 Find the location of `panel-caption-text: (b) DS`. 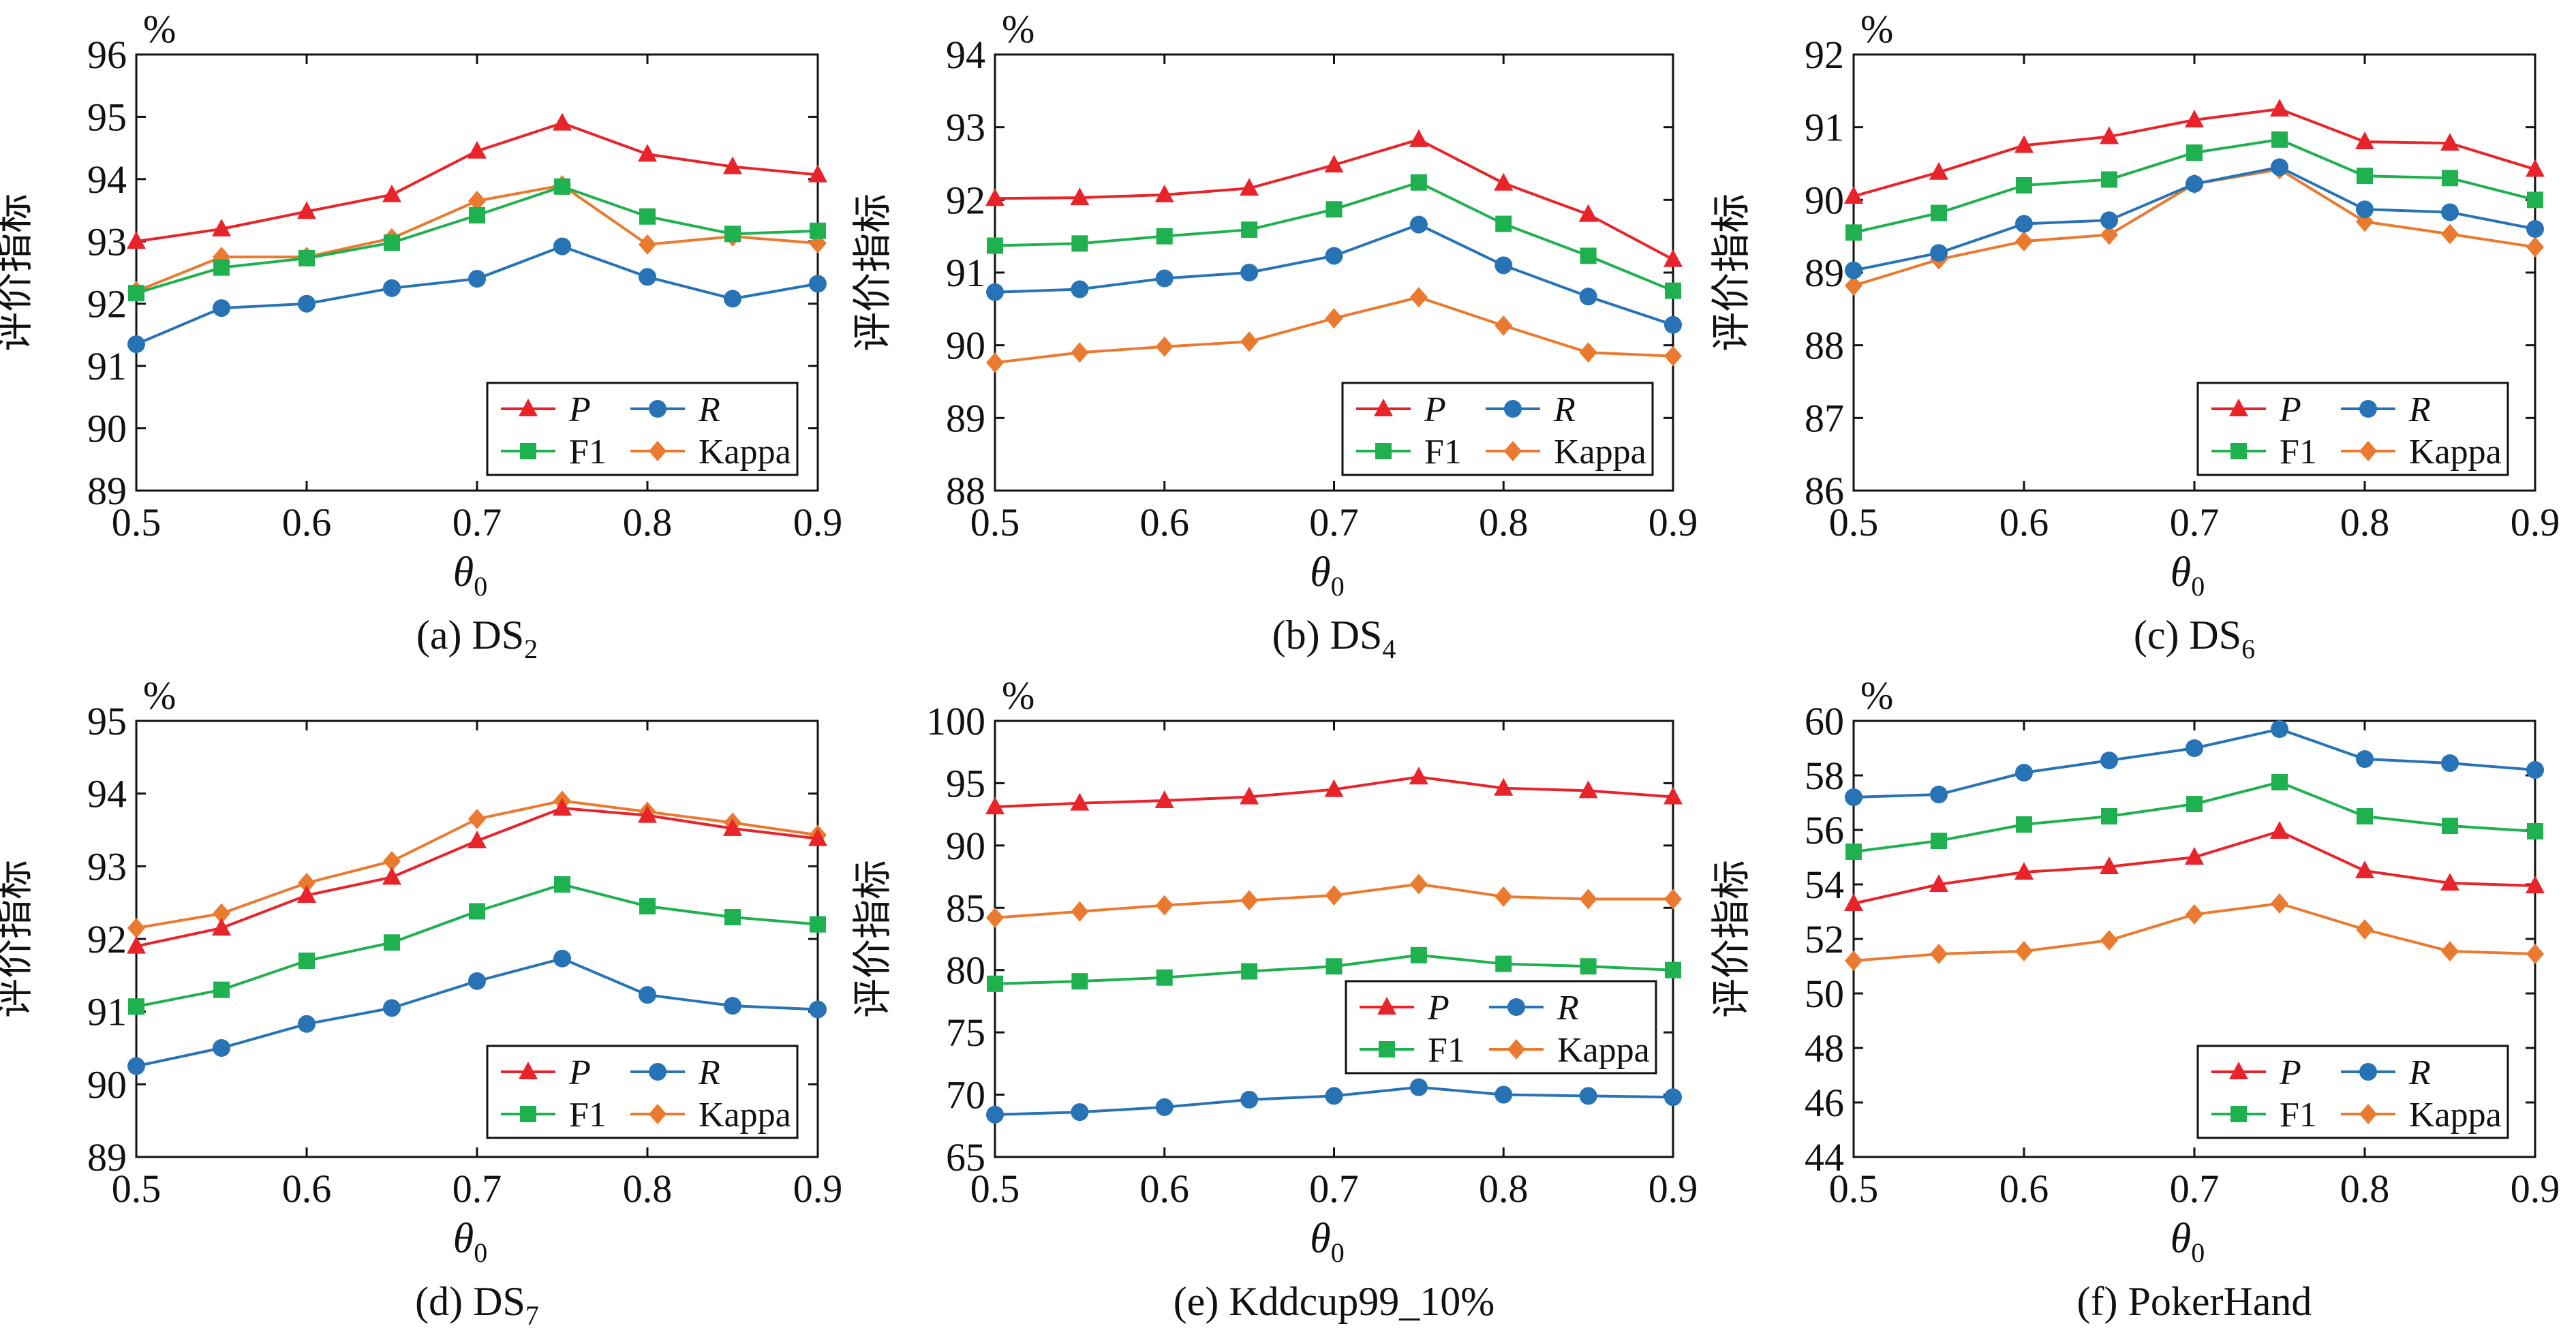

panel-caption-text: (b) DS is located at coordinates (1327, 635).